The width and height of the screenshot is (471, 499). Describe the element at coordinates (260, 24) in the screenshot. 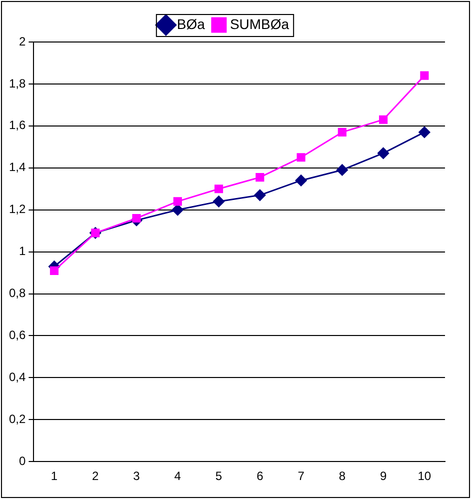

I see `legend-label: SUMBØa` at that location.